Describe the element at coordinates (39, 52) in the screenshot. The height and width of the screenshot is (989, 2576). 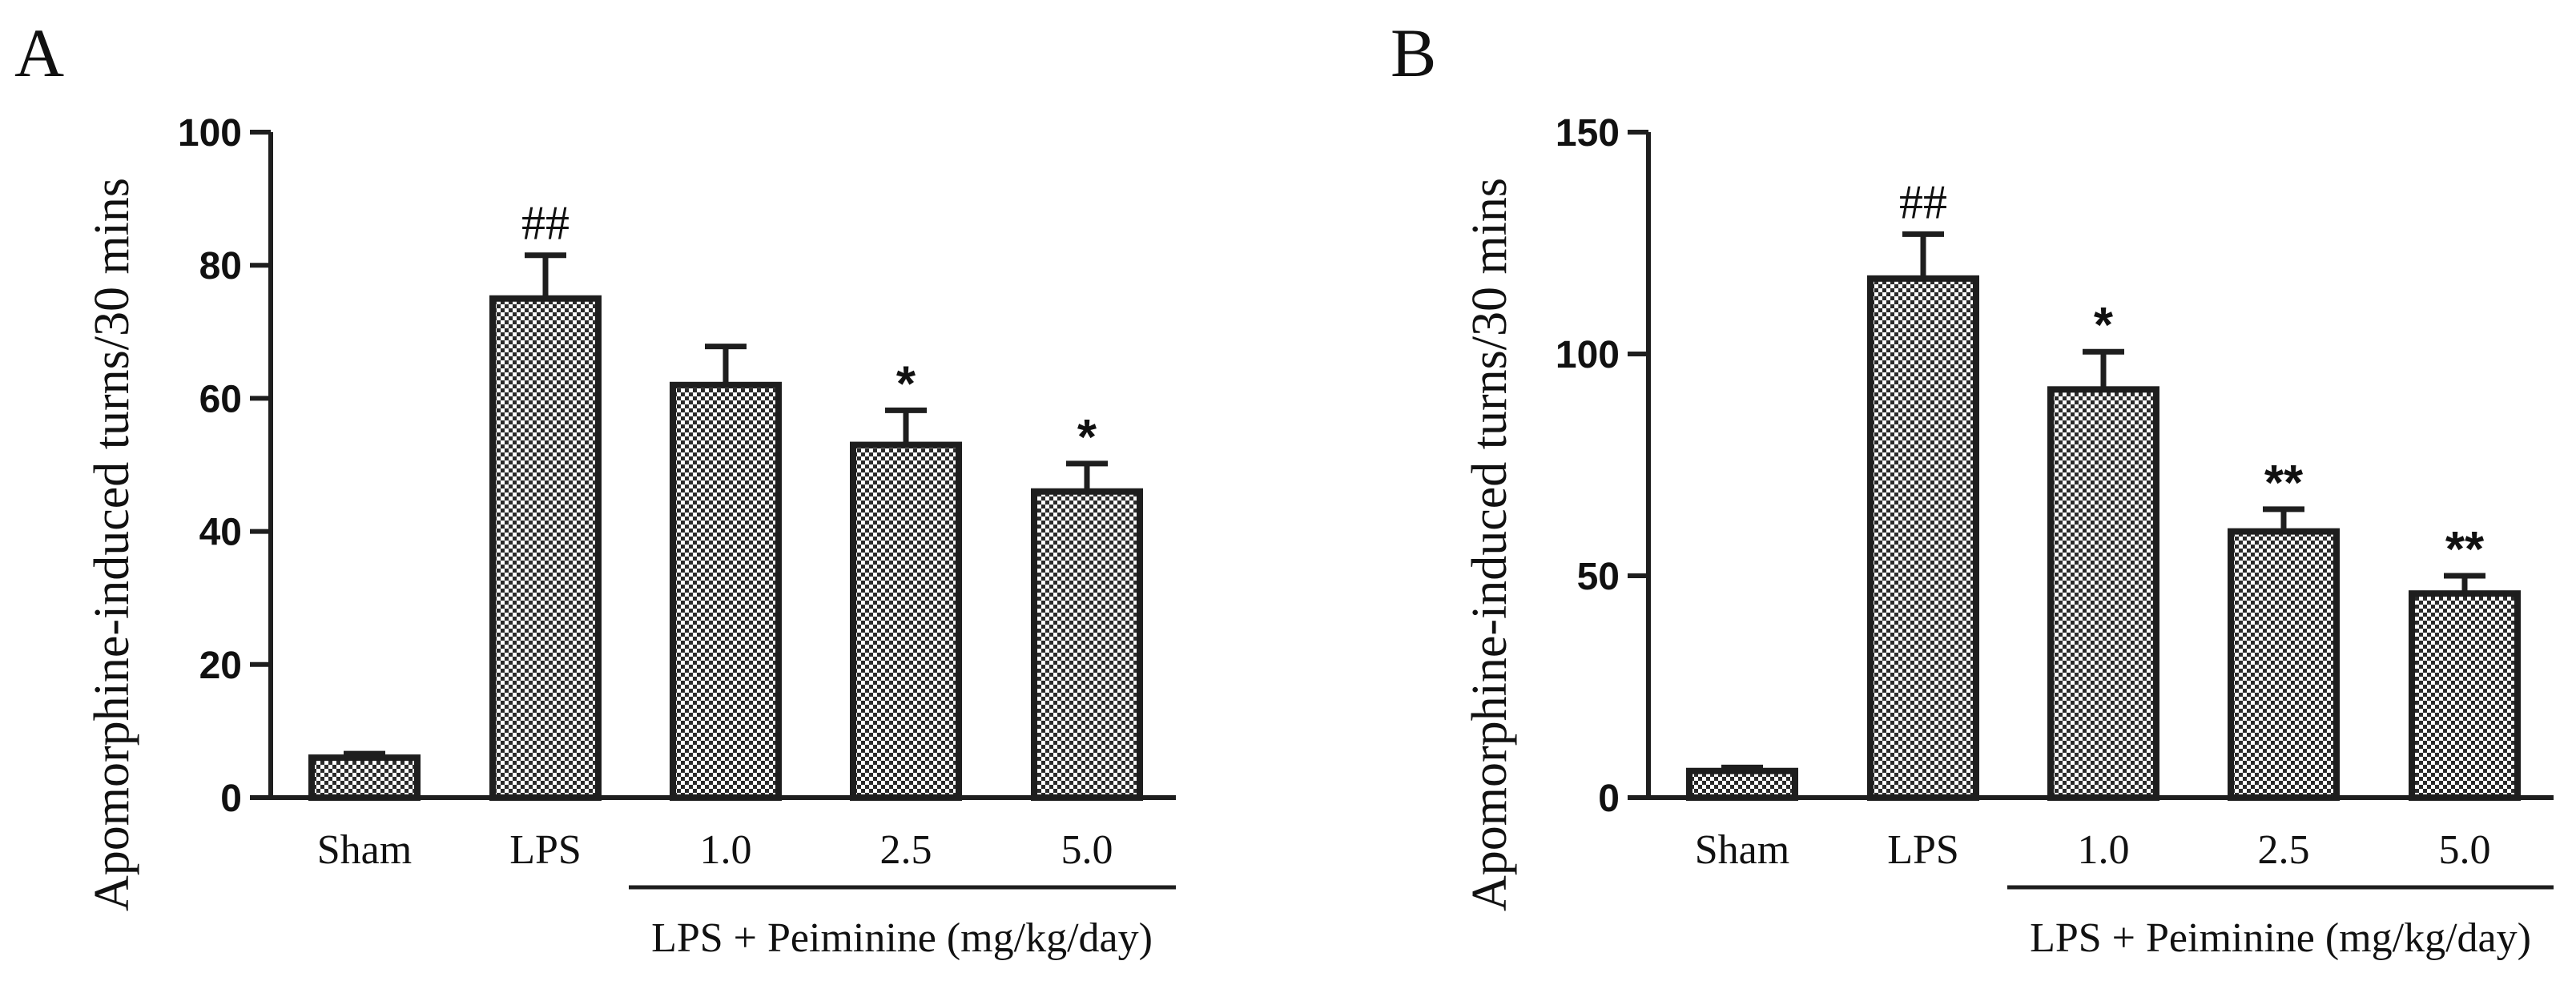
I see `panel-a-label: A` at that location.